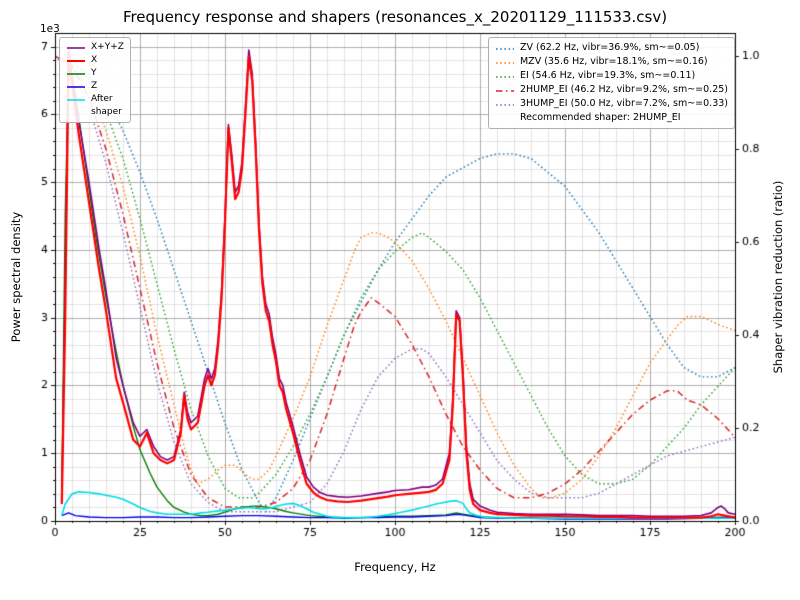  What do you see at coordinates (623, 89) in the screenshot?
I see `legend-label: 2HUMP_EI (46.2 Hz, vibr=9.2%, sm~=0.25)` at bounding box center [623, 89].